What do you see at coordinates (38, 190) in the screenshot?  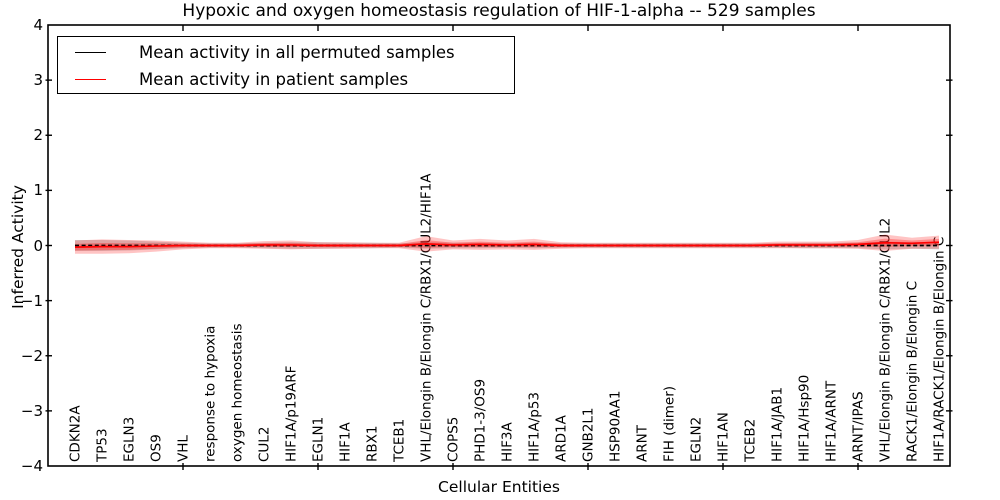 I see `y-tick-label: 1` at bounding box center [38, 190].